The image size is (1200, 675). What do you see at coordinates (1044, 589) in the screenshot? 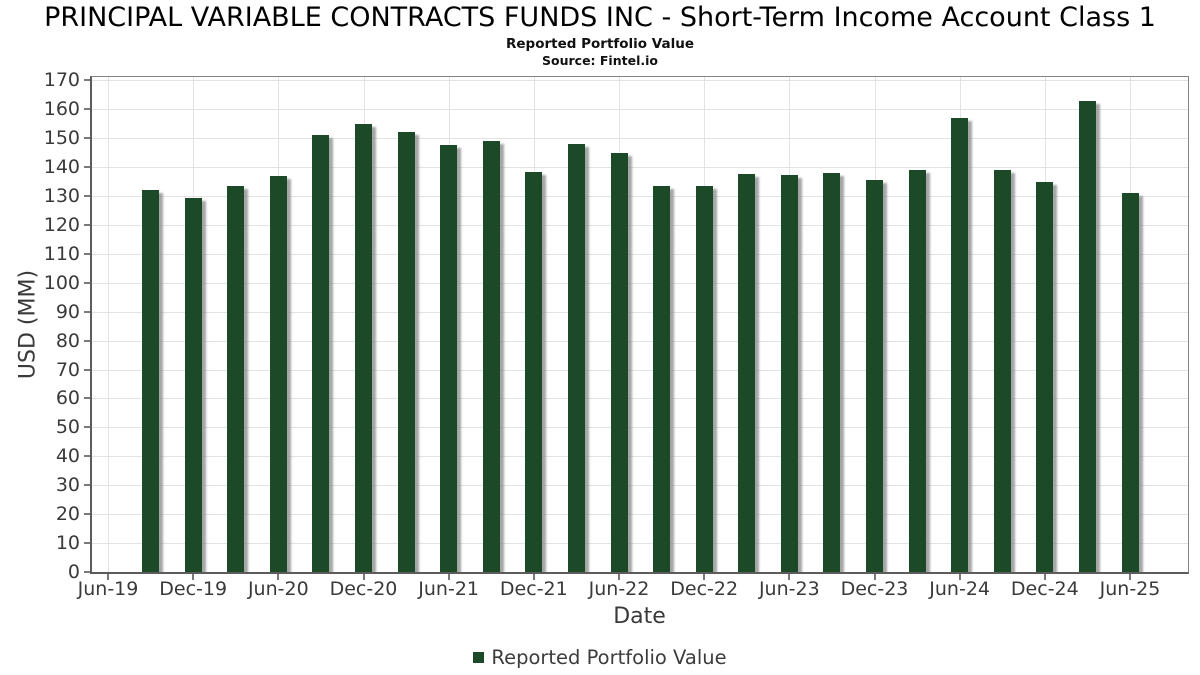
I see `x-tick-label: Dec-24` at bounding box center [1044, 589].